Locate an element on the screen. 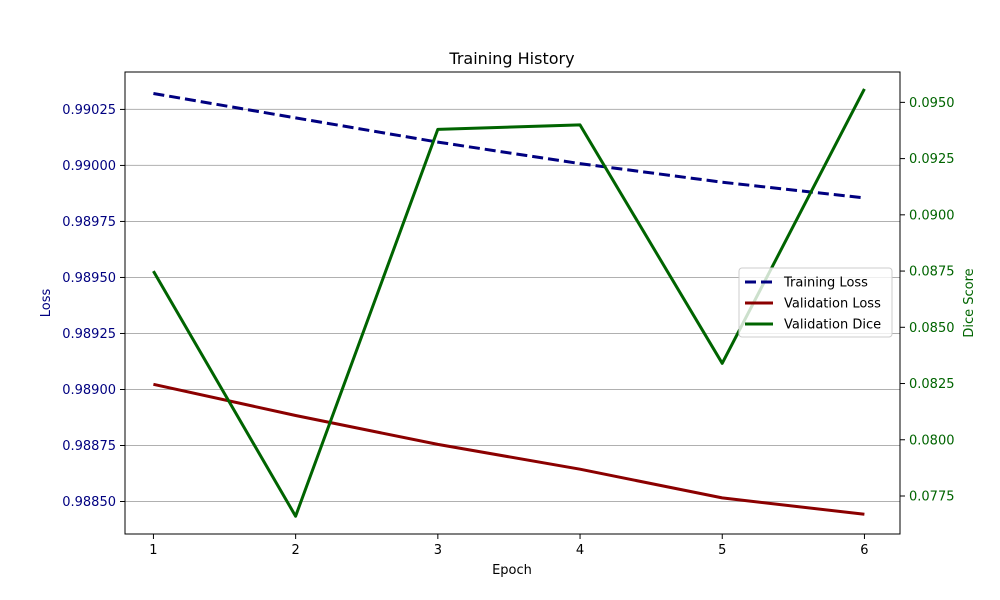  x-tick-label: 6 is located at coordinates (864, 550).